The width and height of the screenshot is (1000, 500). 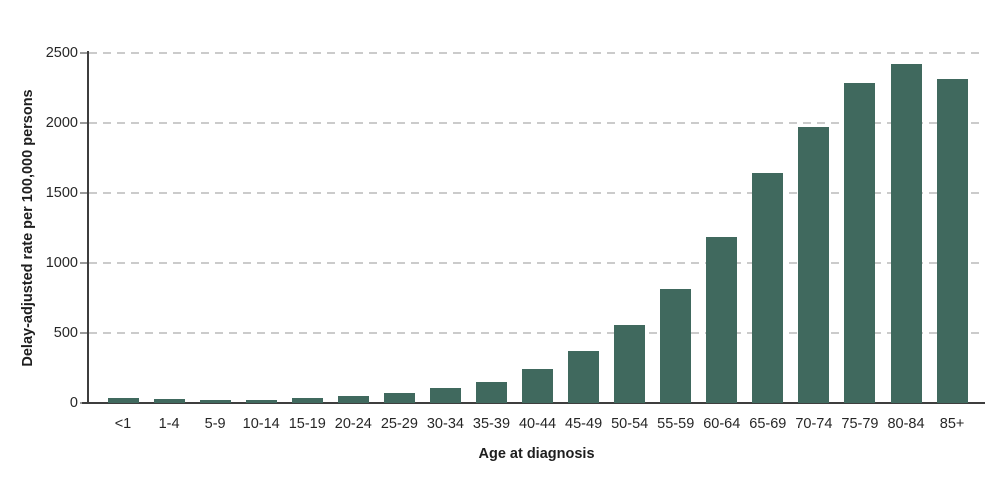 What do you see at coordinates (952, 240) in the screenshot?
I see `bar-85+` at bounding box center [952, 240].